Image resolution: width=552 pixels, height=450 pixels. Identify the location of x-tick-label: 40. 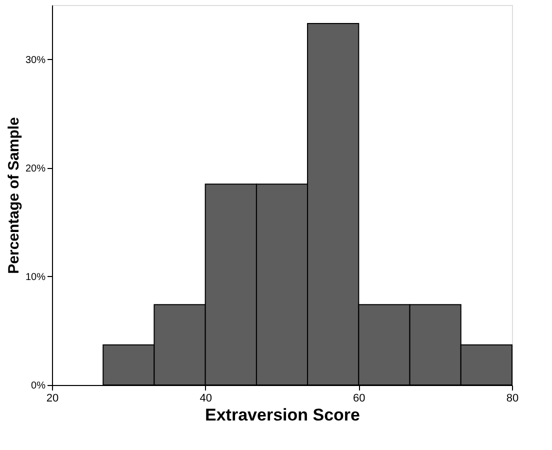
(206, 398).